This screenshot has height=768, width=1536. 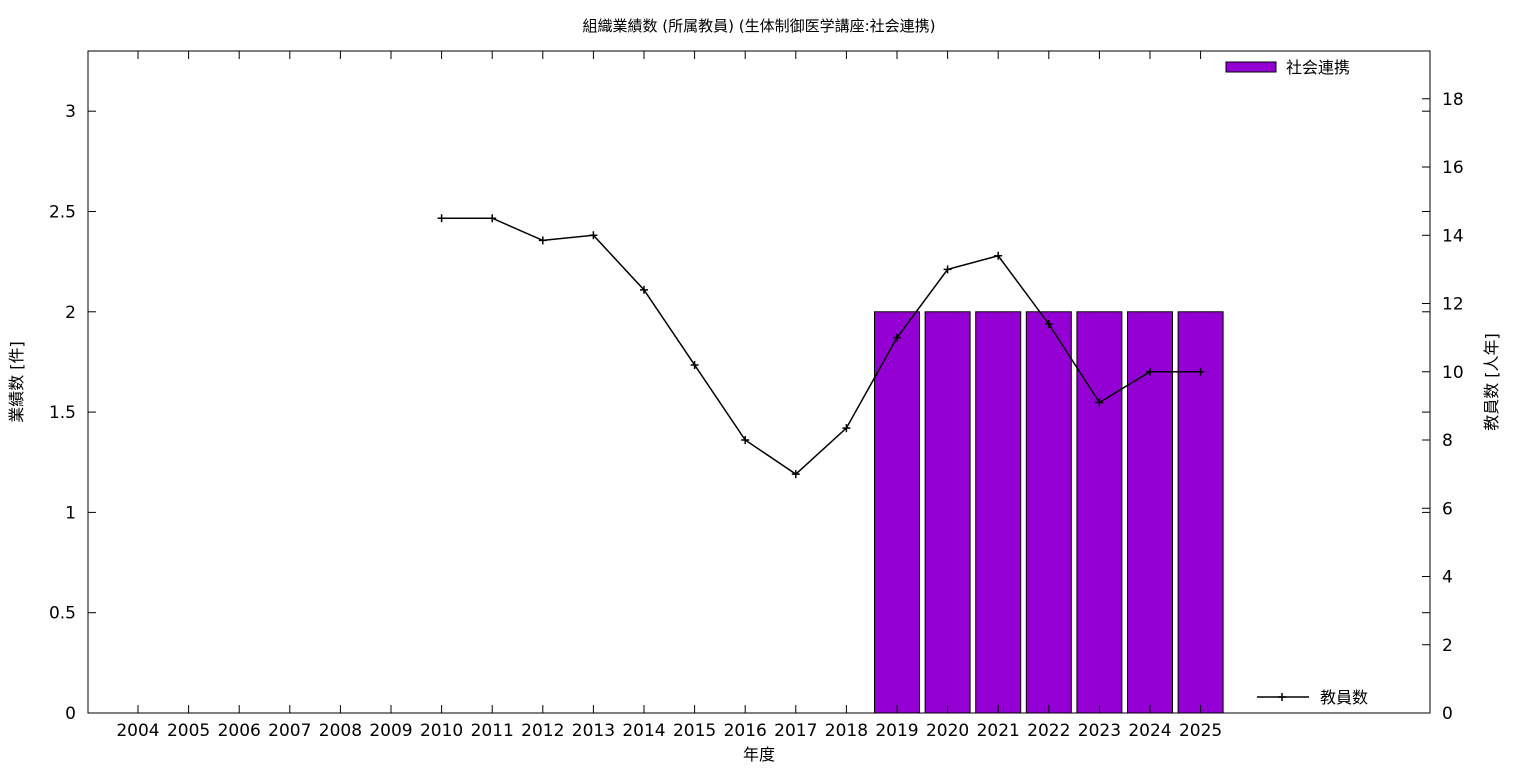 I want to click on x-tick-label-2025: 2025, so click(x=1200, y=731).